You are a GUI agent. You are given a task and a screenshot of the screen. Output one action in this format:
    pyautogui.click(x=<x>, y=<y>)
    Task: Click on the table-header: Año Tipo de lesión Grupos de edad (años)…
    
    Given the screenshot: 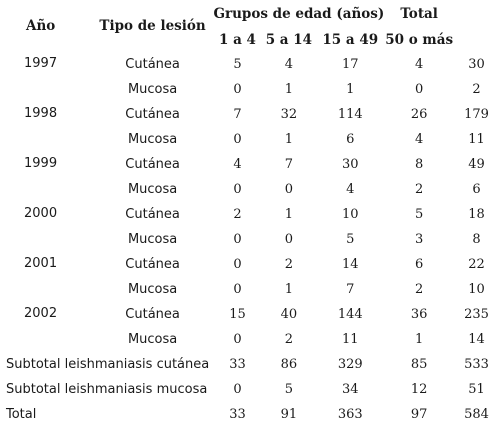 What is the action you would take?
    pyautogui.click(x=250, y=26)
    